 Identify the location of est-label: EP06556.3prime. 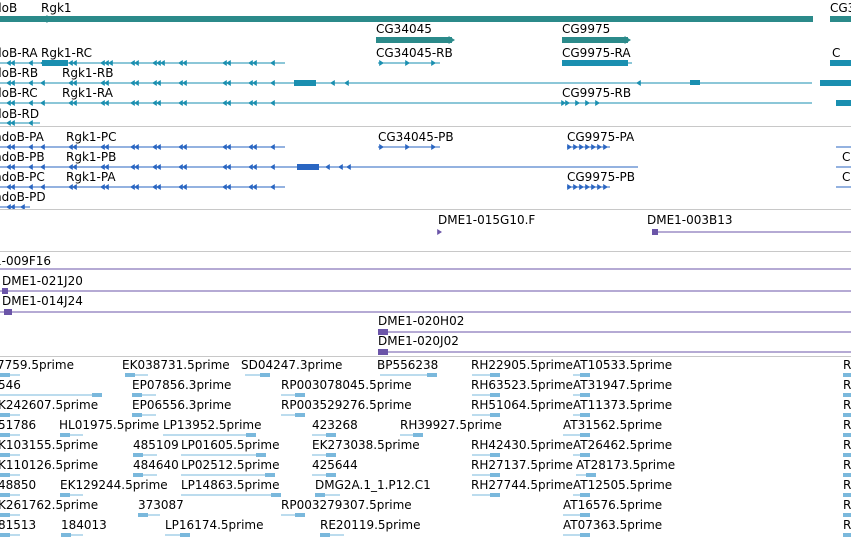
(182, 405).